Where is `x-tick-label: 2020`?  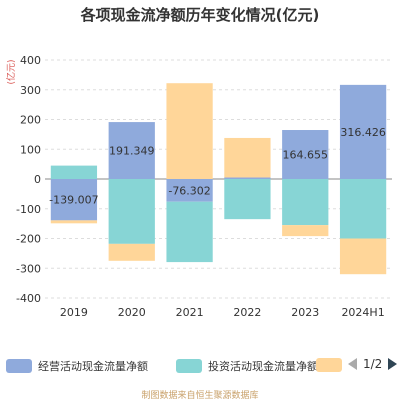
x-tick-label: 2020 is located at coordinates (132, 312).